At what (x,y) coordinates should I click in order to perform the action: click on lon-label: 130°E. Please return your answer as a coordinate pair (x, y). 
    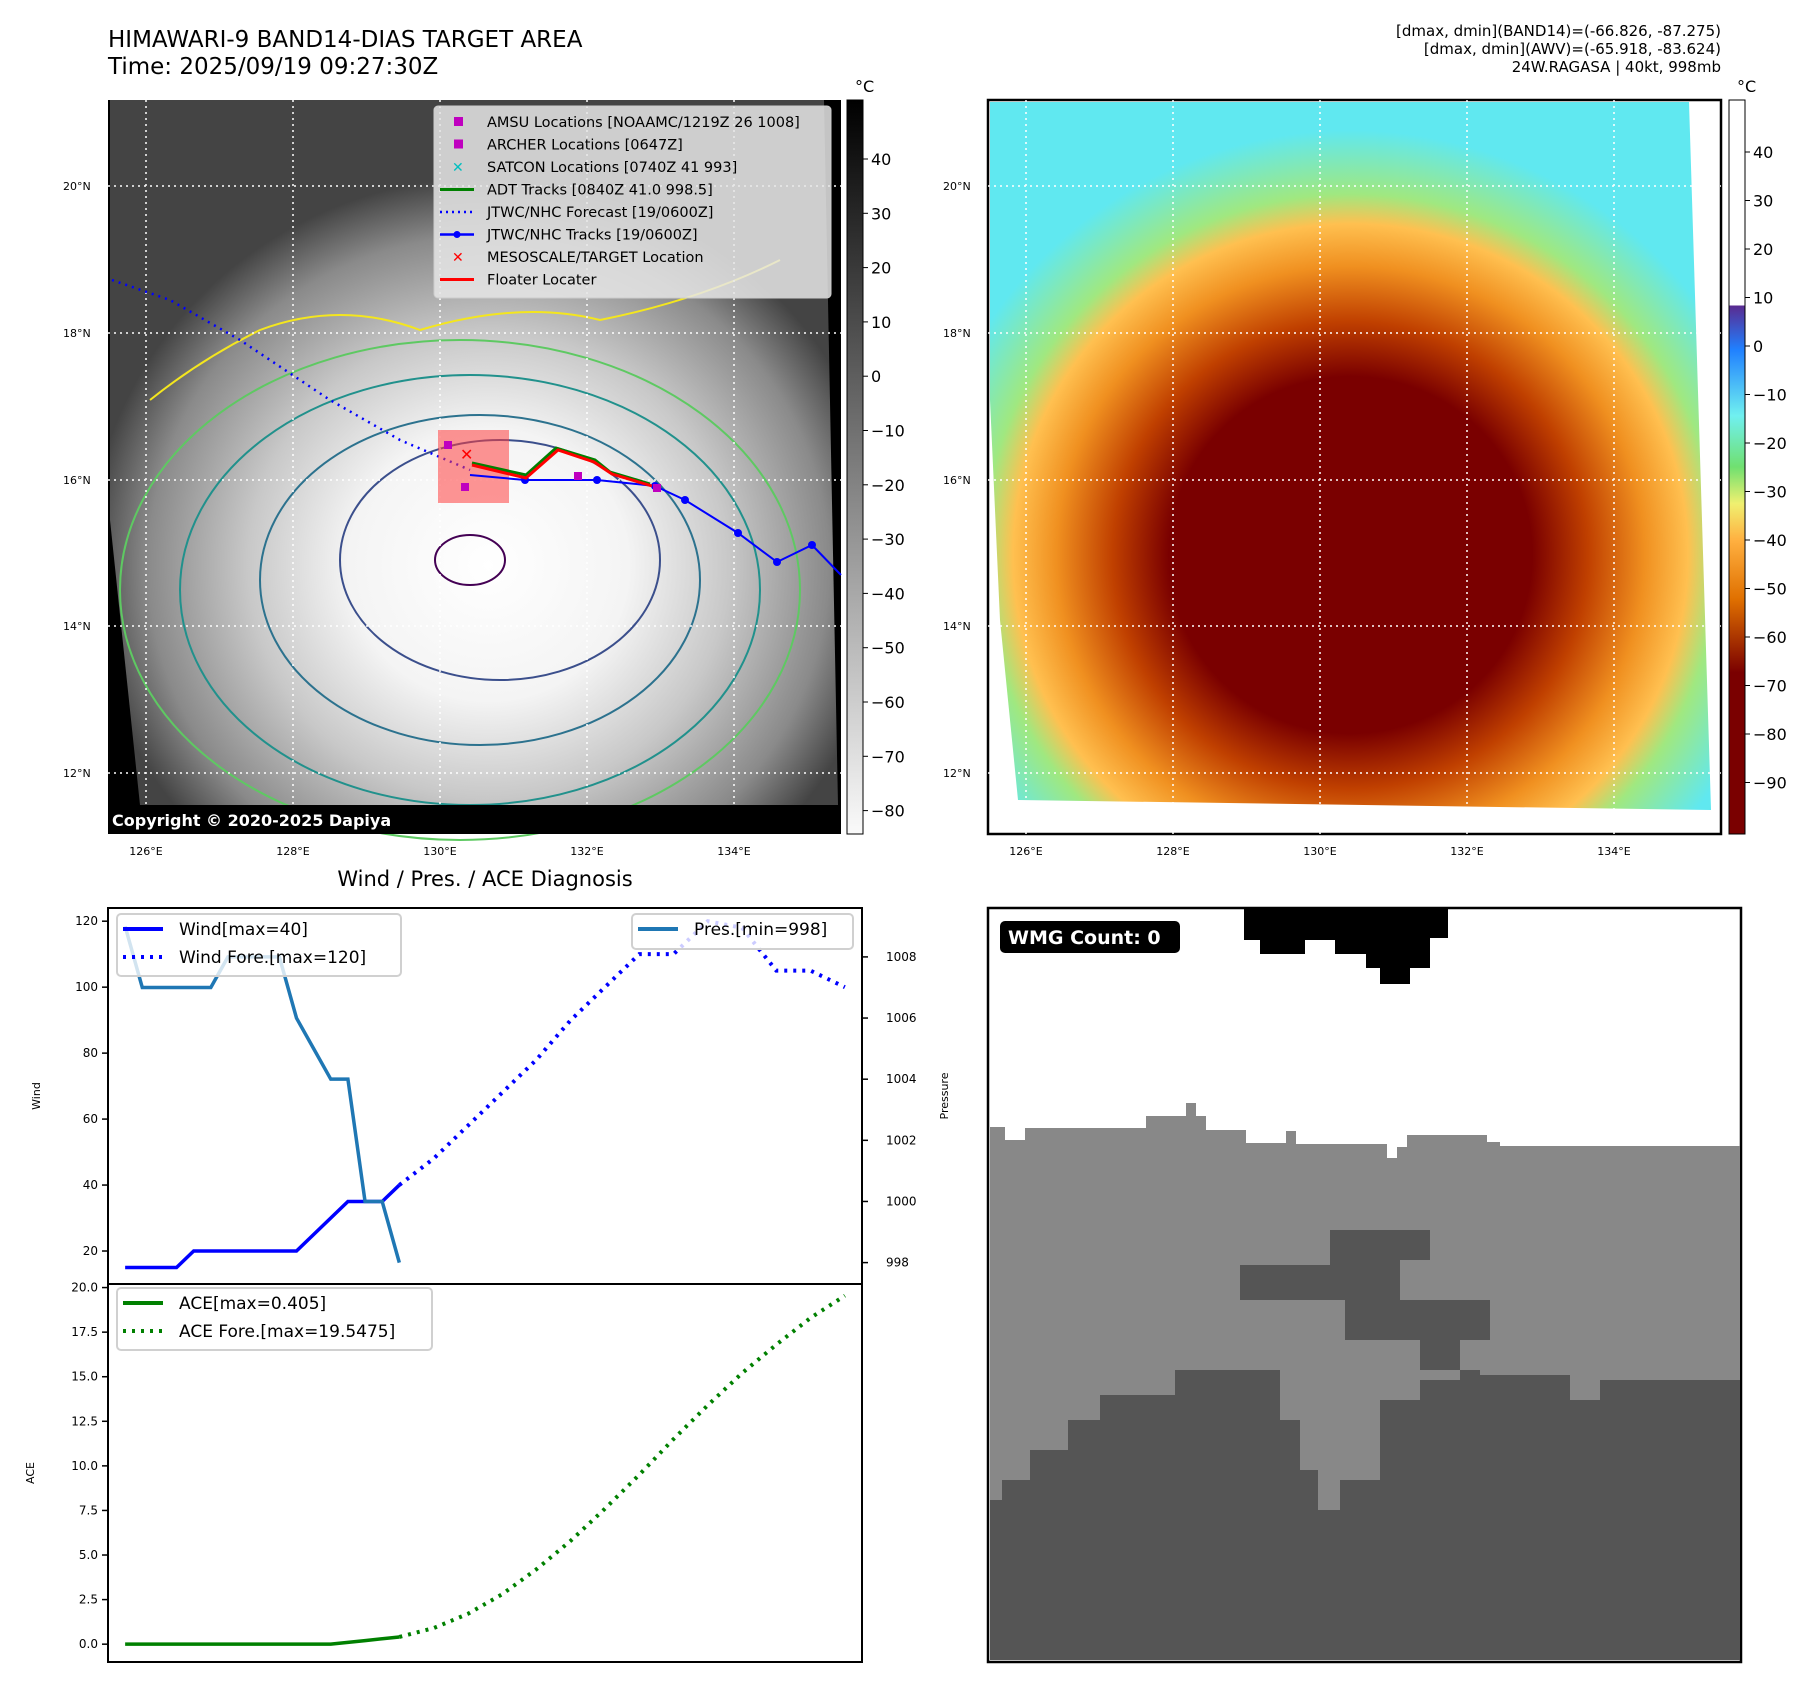
    Looking at the image, I should click on (439, 851).